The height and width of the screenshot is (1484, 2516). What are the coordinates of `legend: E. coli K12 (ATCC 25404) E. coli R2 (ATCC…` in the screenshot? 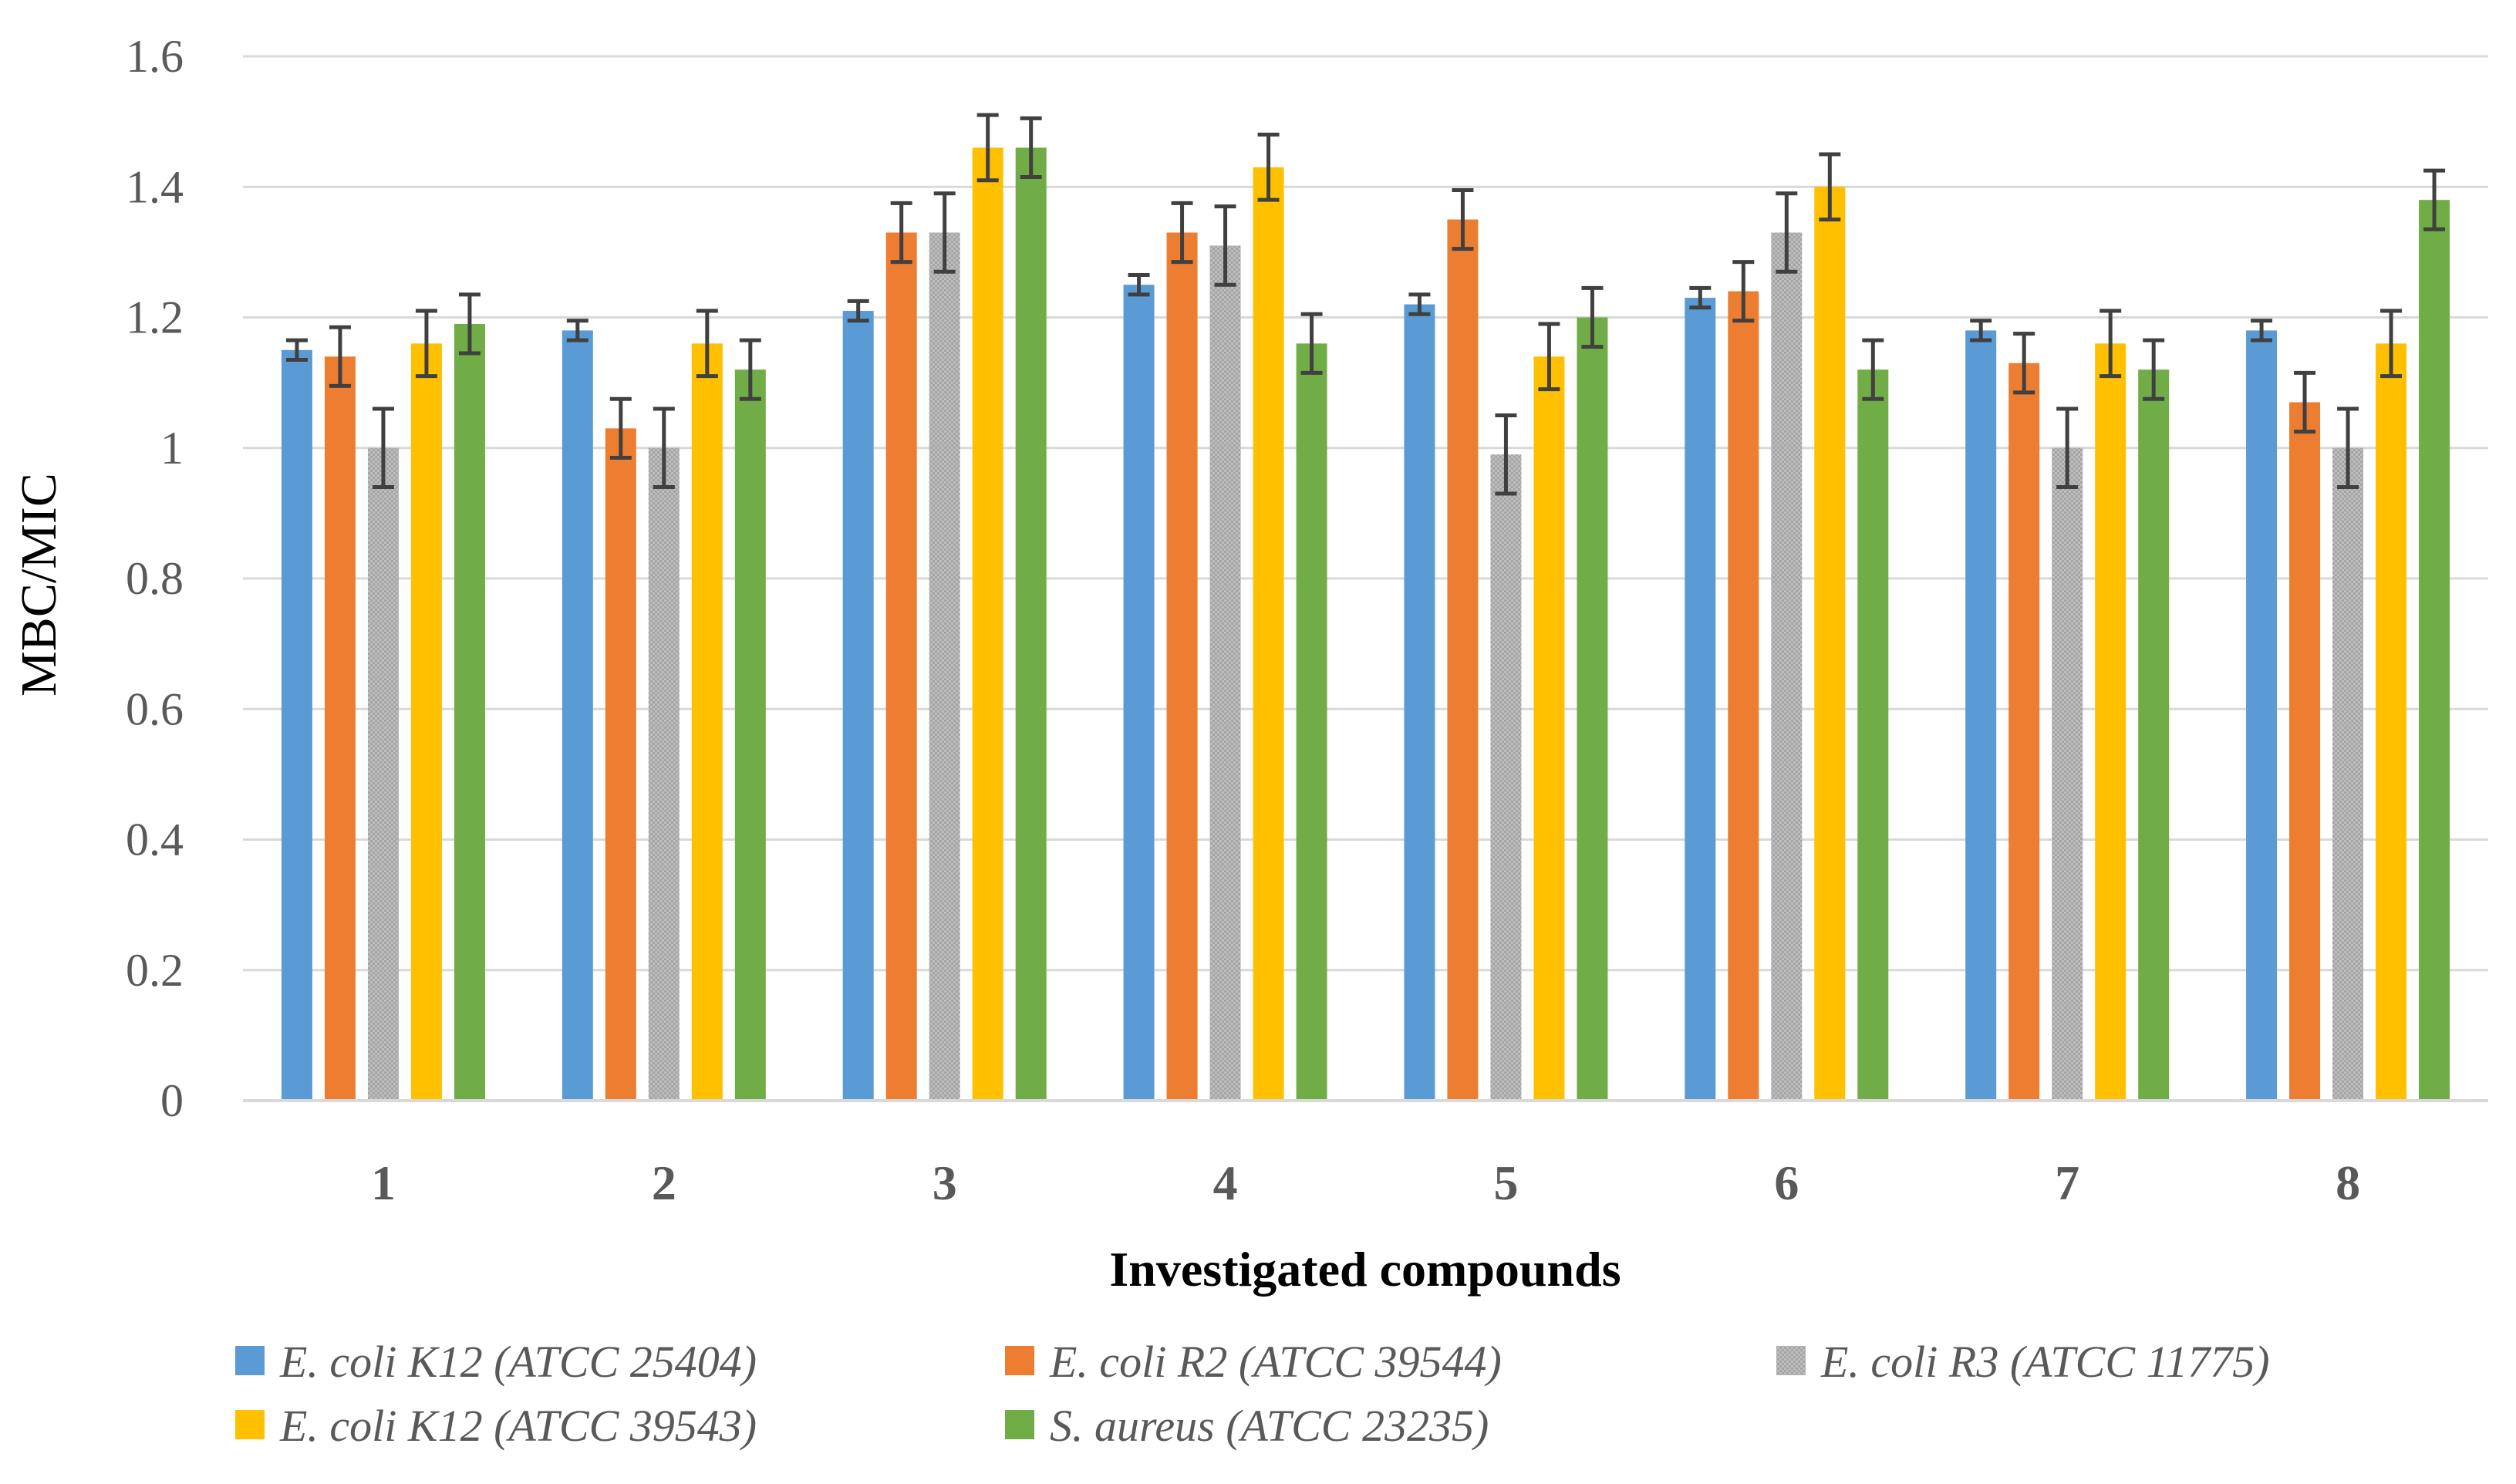 It's located at (1252, 1394).